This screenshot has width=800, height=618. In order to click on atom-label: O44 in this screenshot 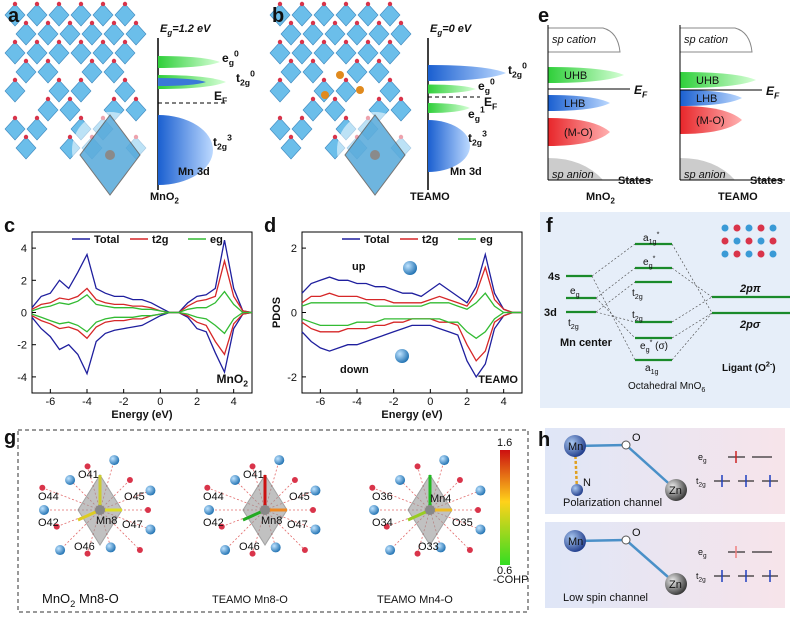, I will do `click(48, 497)`.